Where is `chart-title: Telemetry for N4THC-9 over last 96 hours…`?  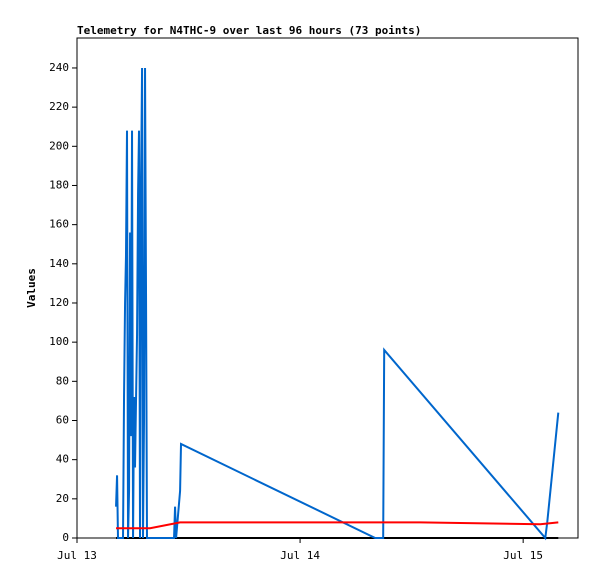
chart-title: Telemetry for N4THC-9 over last 96 hours… is located at coordinates (249, 30).